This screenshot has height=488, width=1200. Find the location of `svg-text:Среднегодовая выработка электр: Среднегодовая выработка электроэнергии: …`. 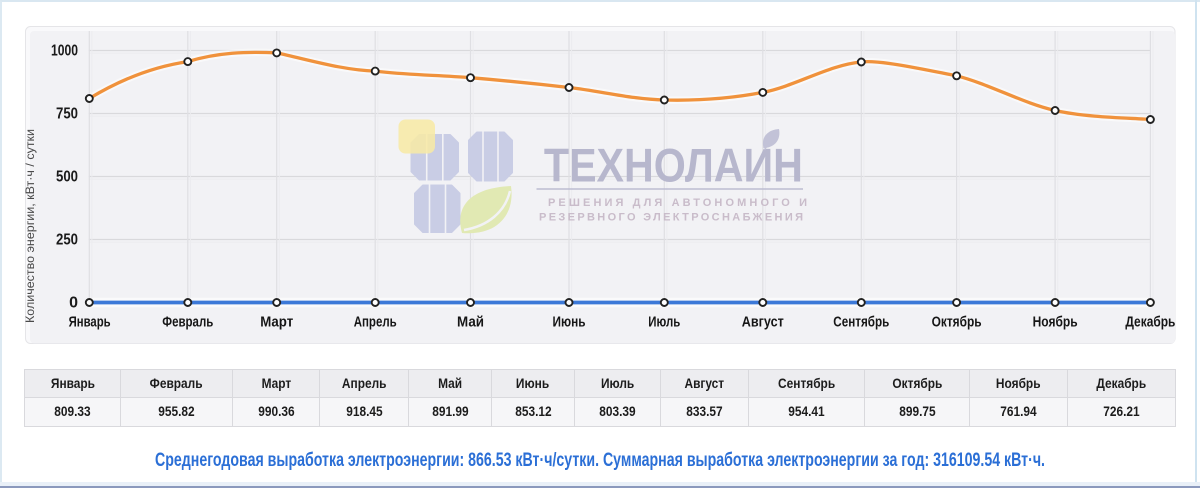

svg-text:Среднегодовая выработка электр: Среднегодовая выработка электроэнергии: … is located at coordinates (600, 460).